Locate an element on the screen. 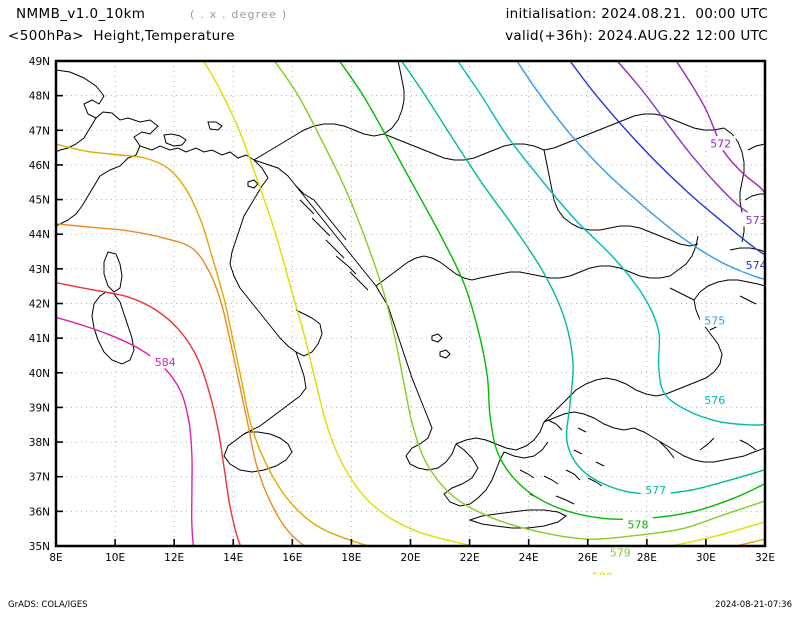  x-axis-labels: 8E 10E 12E 14E 16E 18E 20E 22E 24E 26E 28E 30E 32E is located at coordinates (412, 558).